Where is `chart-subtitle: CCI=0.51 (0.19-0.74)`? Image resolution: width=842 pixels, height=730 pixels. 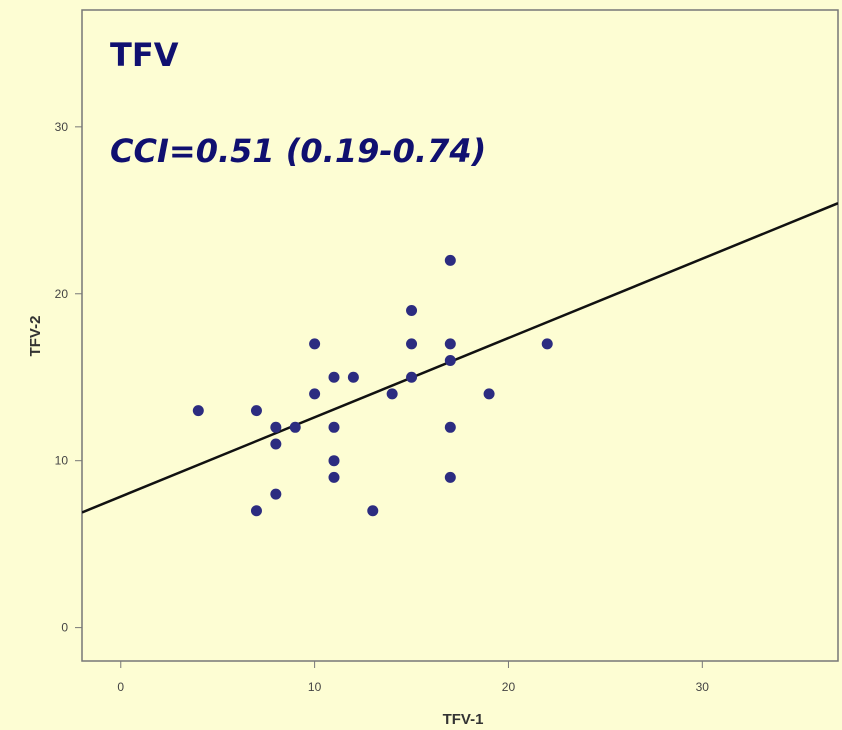
chart-subtitle: CCI=0.51 (0.19-0.74) is located at coordinates (298, 151).